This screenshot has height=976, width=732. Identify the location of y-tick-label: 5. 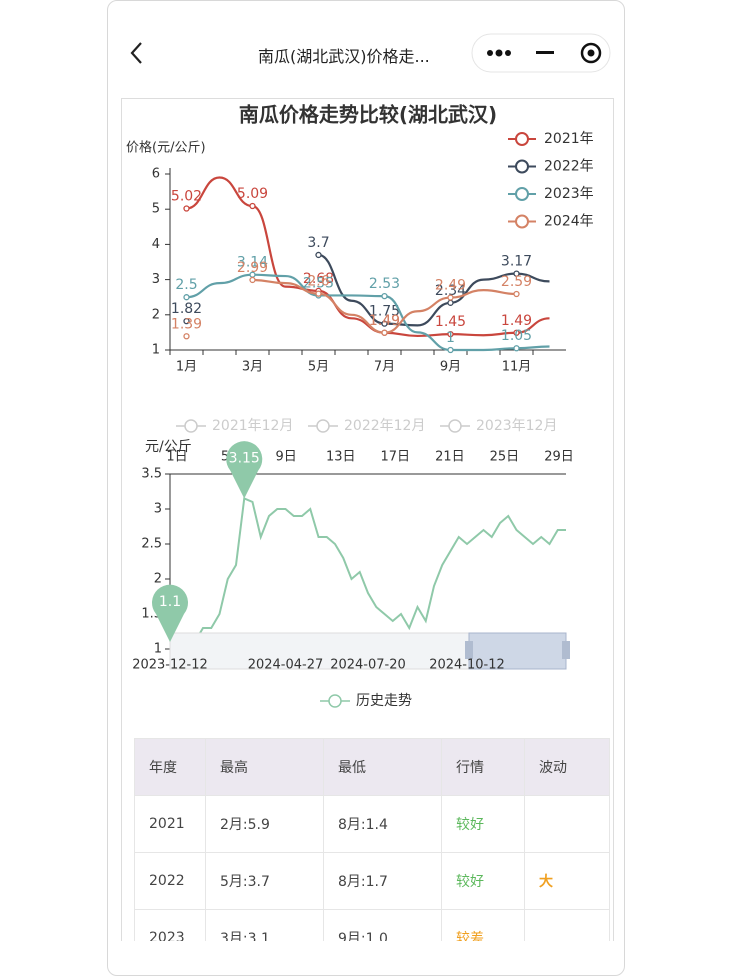
(156, 209).